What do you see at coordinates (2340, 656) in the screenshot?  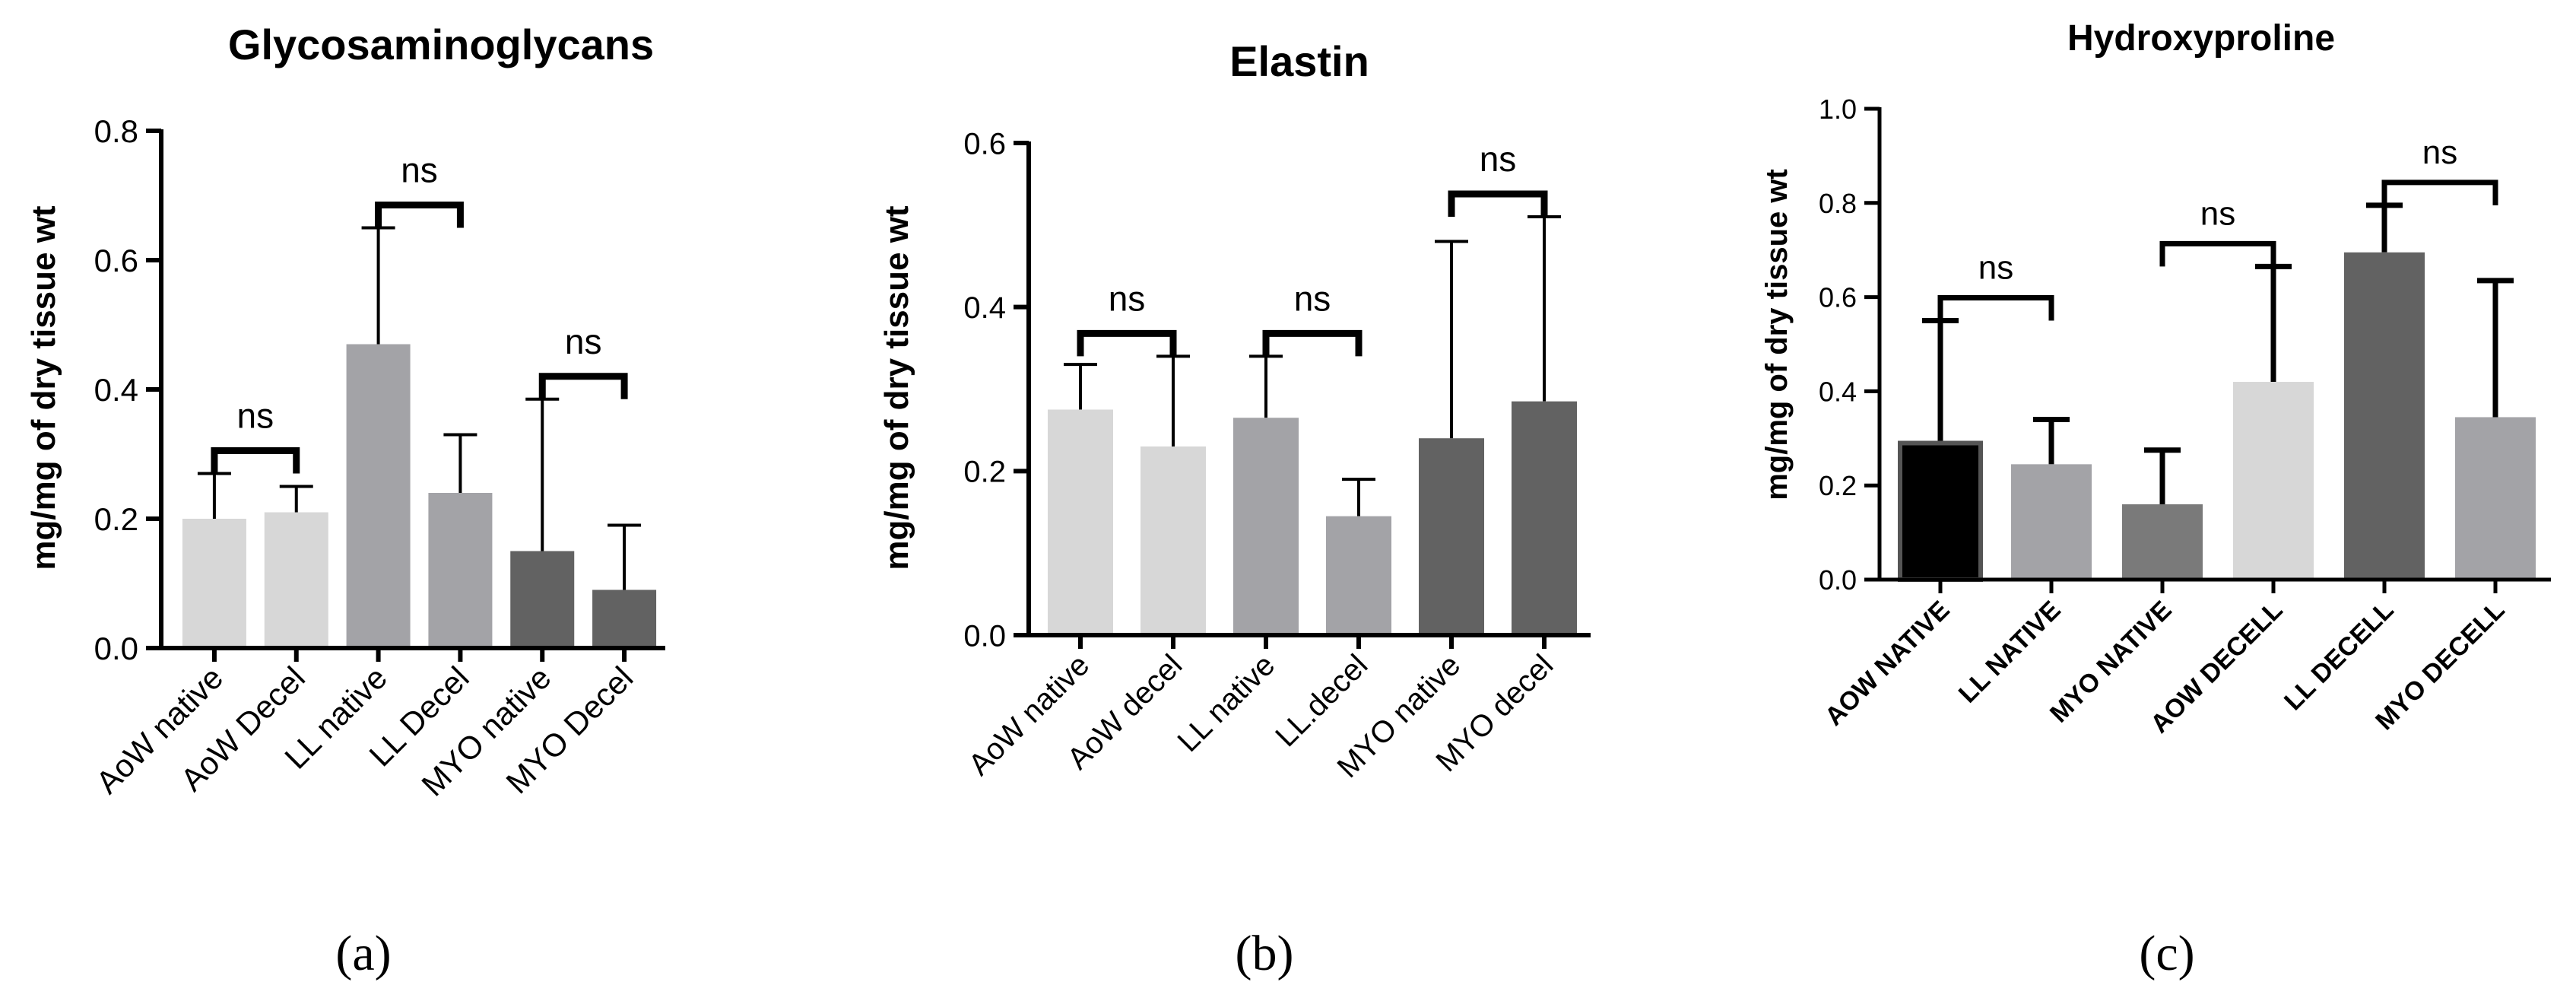 I see `x-tick-label: LL DECELL` at bounding box center [2340, 656].